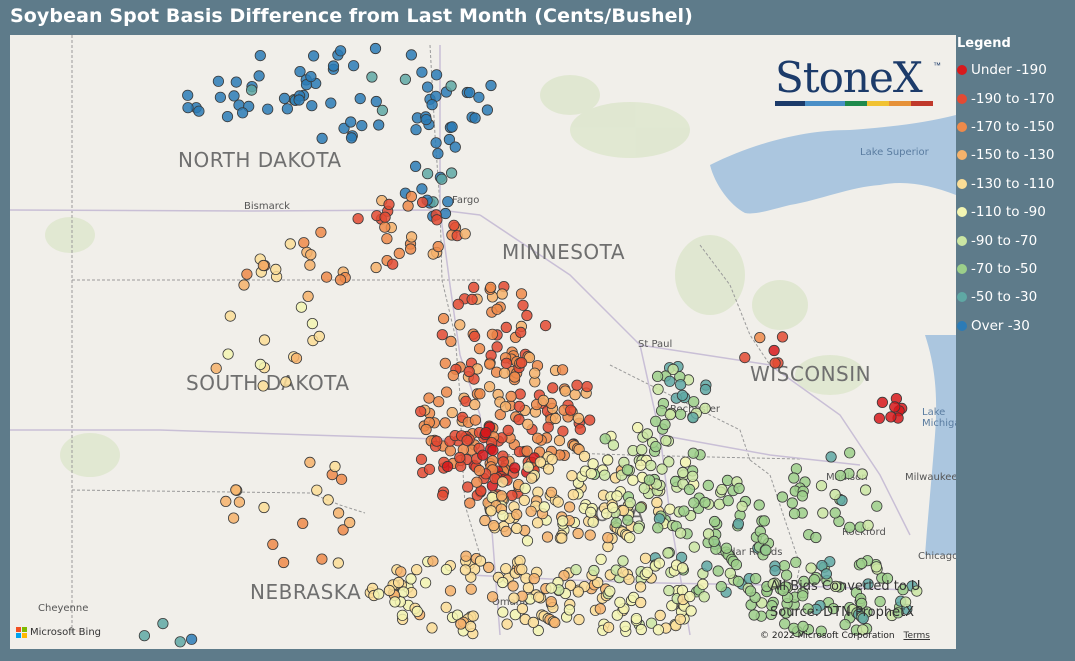  What do you see at coordinates (916, 636) in the screenshot?
I see `terms-link: Terms` at bounding box center [916, 636].